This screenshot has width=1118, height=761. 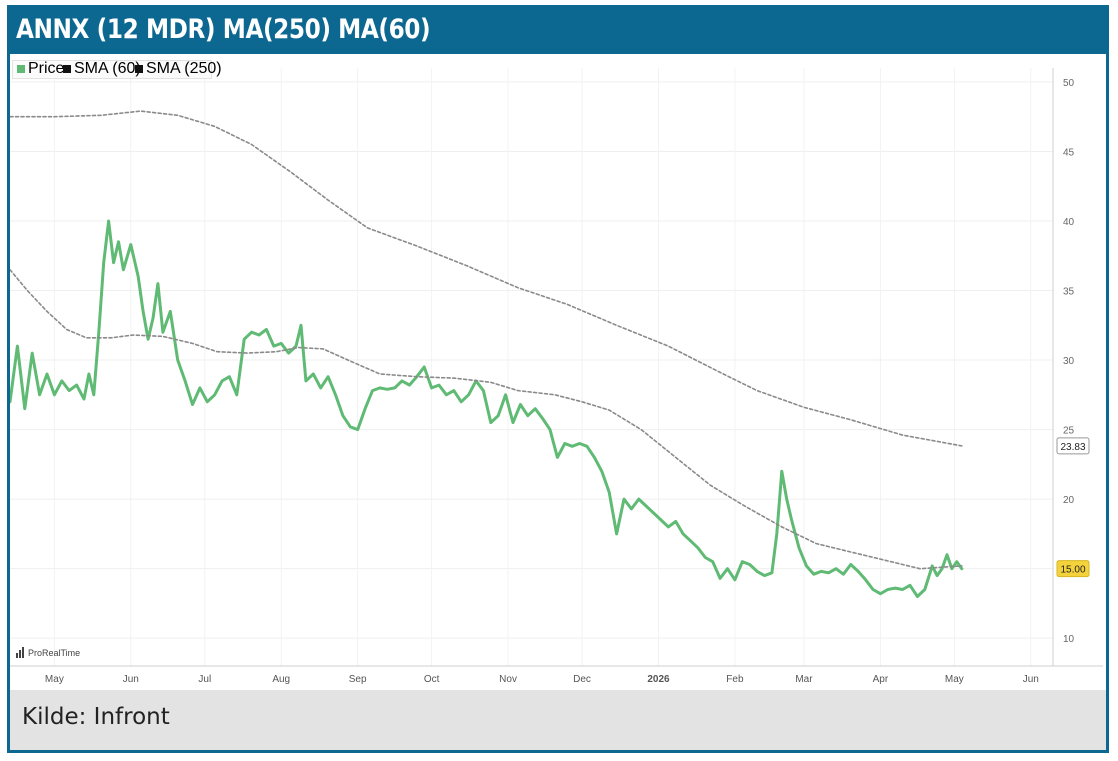 What do you see at coordinates (204, 679) in the screenshot?
I see `x-tick-label: Jul` at bounding box center [204, 679].